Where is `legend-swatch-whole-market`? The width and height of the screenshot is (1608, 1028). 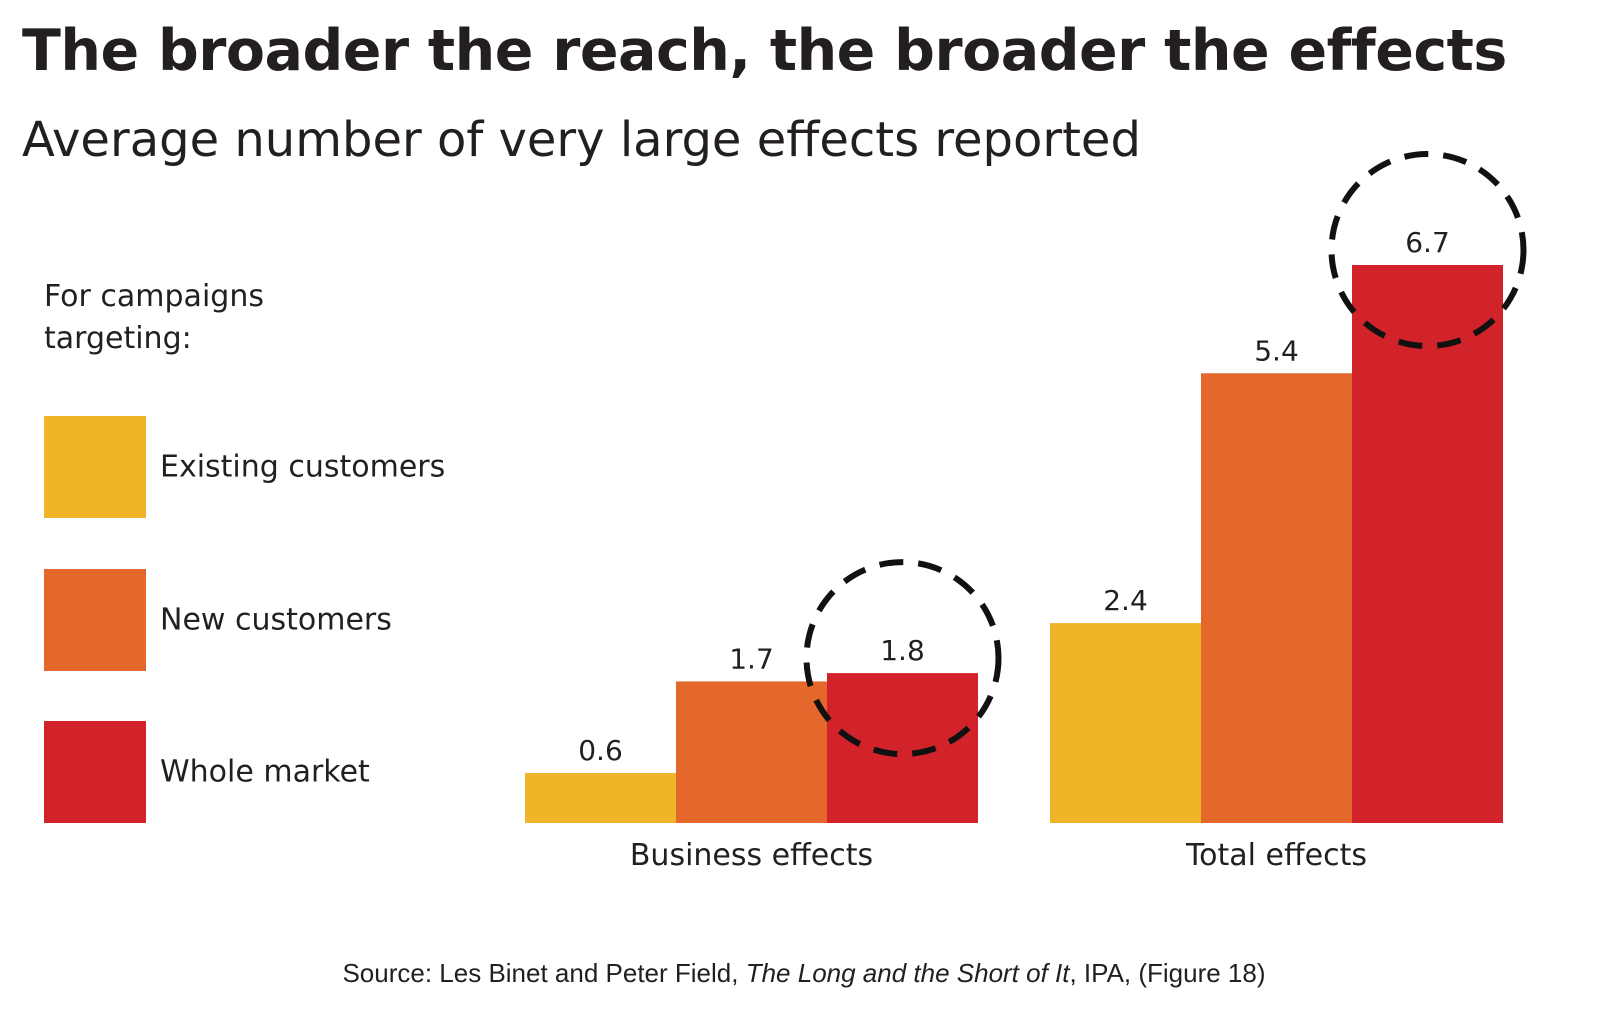 legend-swatch-whole-market is located at coordinates (95, 772).